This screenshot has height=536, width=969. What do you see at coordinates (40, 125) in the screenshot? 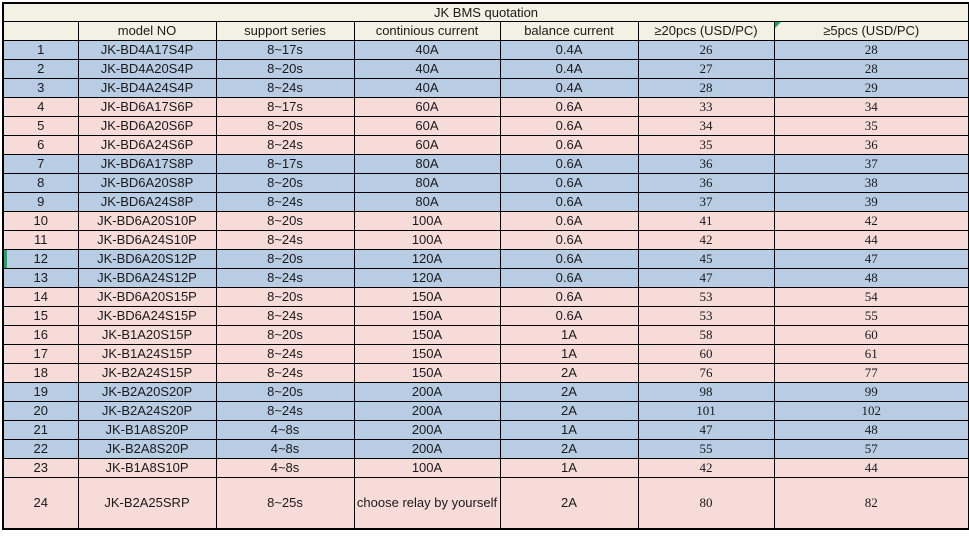
I see `cell-row-number: 5` at bounding box center [40, 125].